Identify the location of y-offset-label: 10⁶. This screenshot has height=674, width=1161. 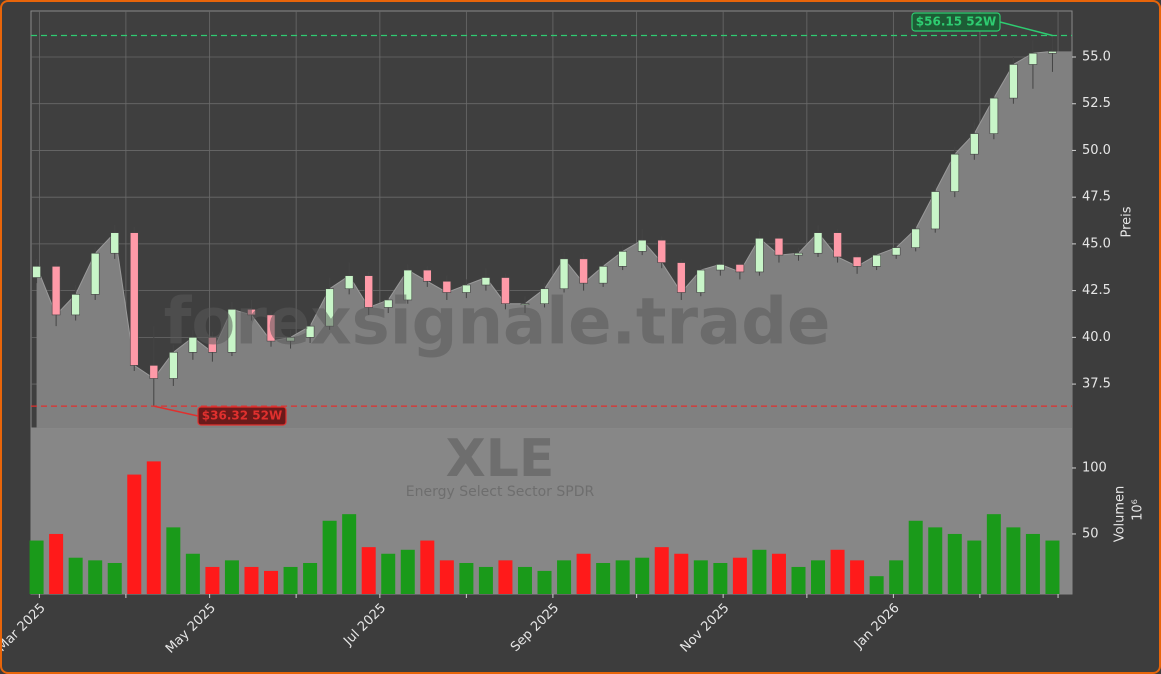
(1138, 510).